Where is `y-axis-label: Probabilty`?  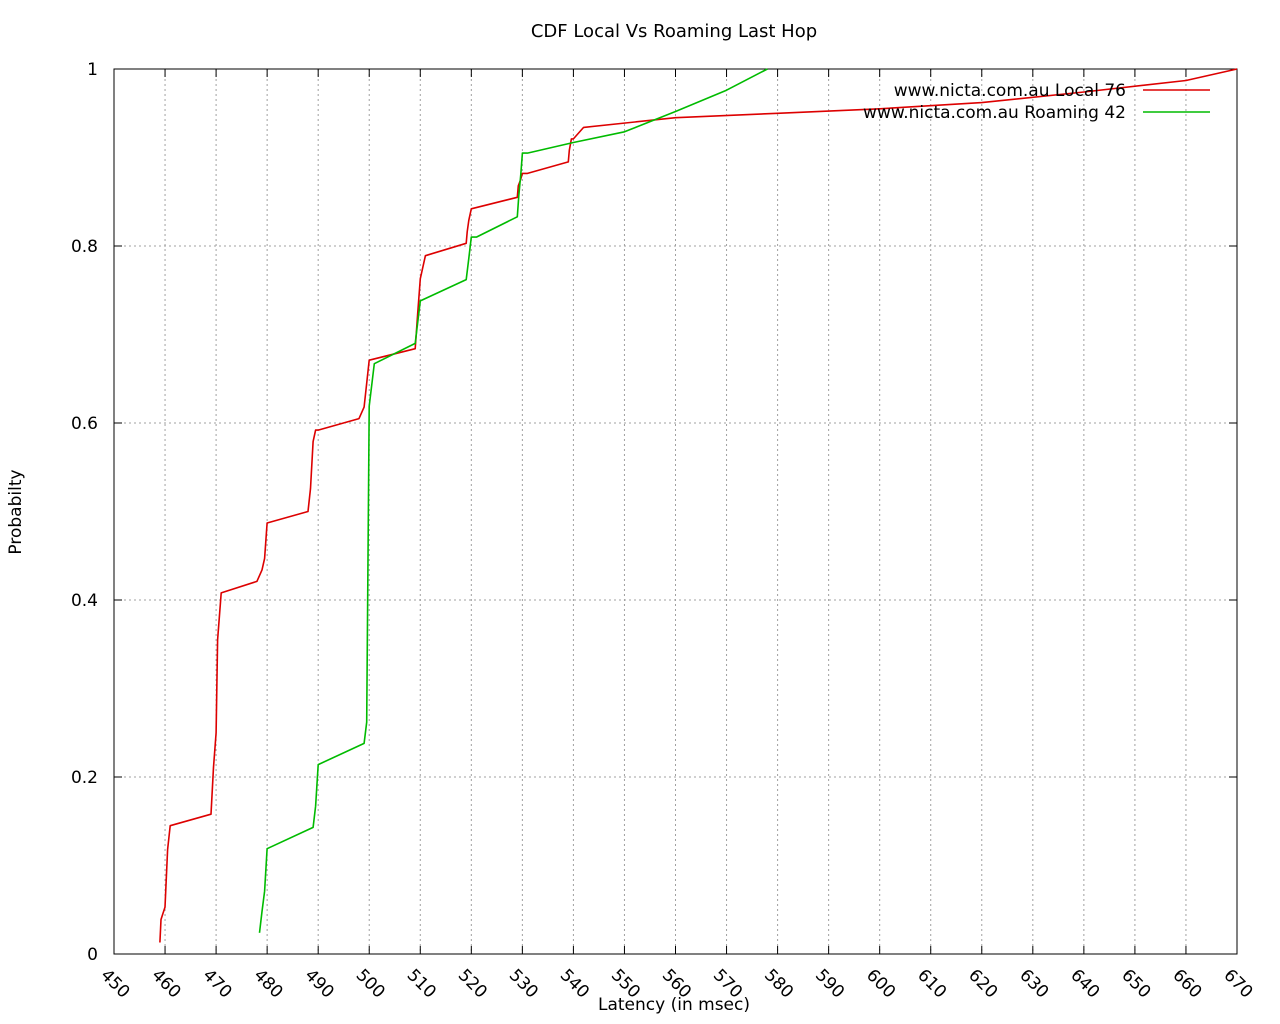
y-axis-label: Probabilty is located at coordinates (16, 511).